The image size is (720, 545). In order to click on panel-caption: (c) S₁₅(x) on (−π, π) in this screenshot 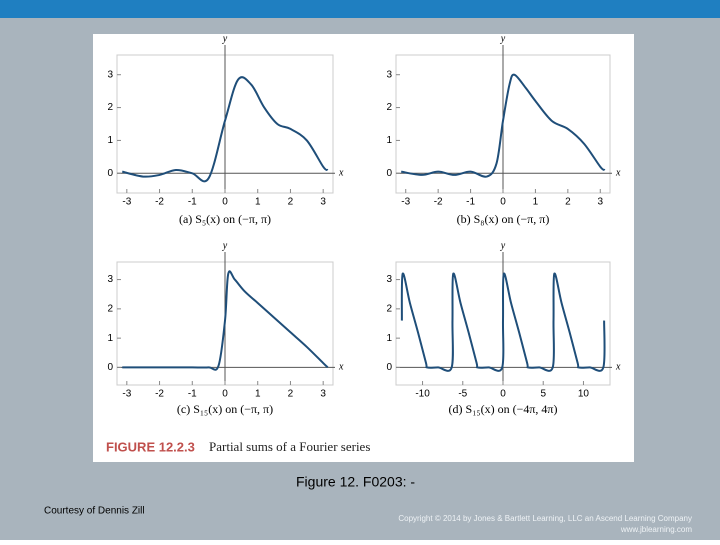, I will do `click(225, 409)`.